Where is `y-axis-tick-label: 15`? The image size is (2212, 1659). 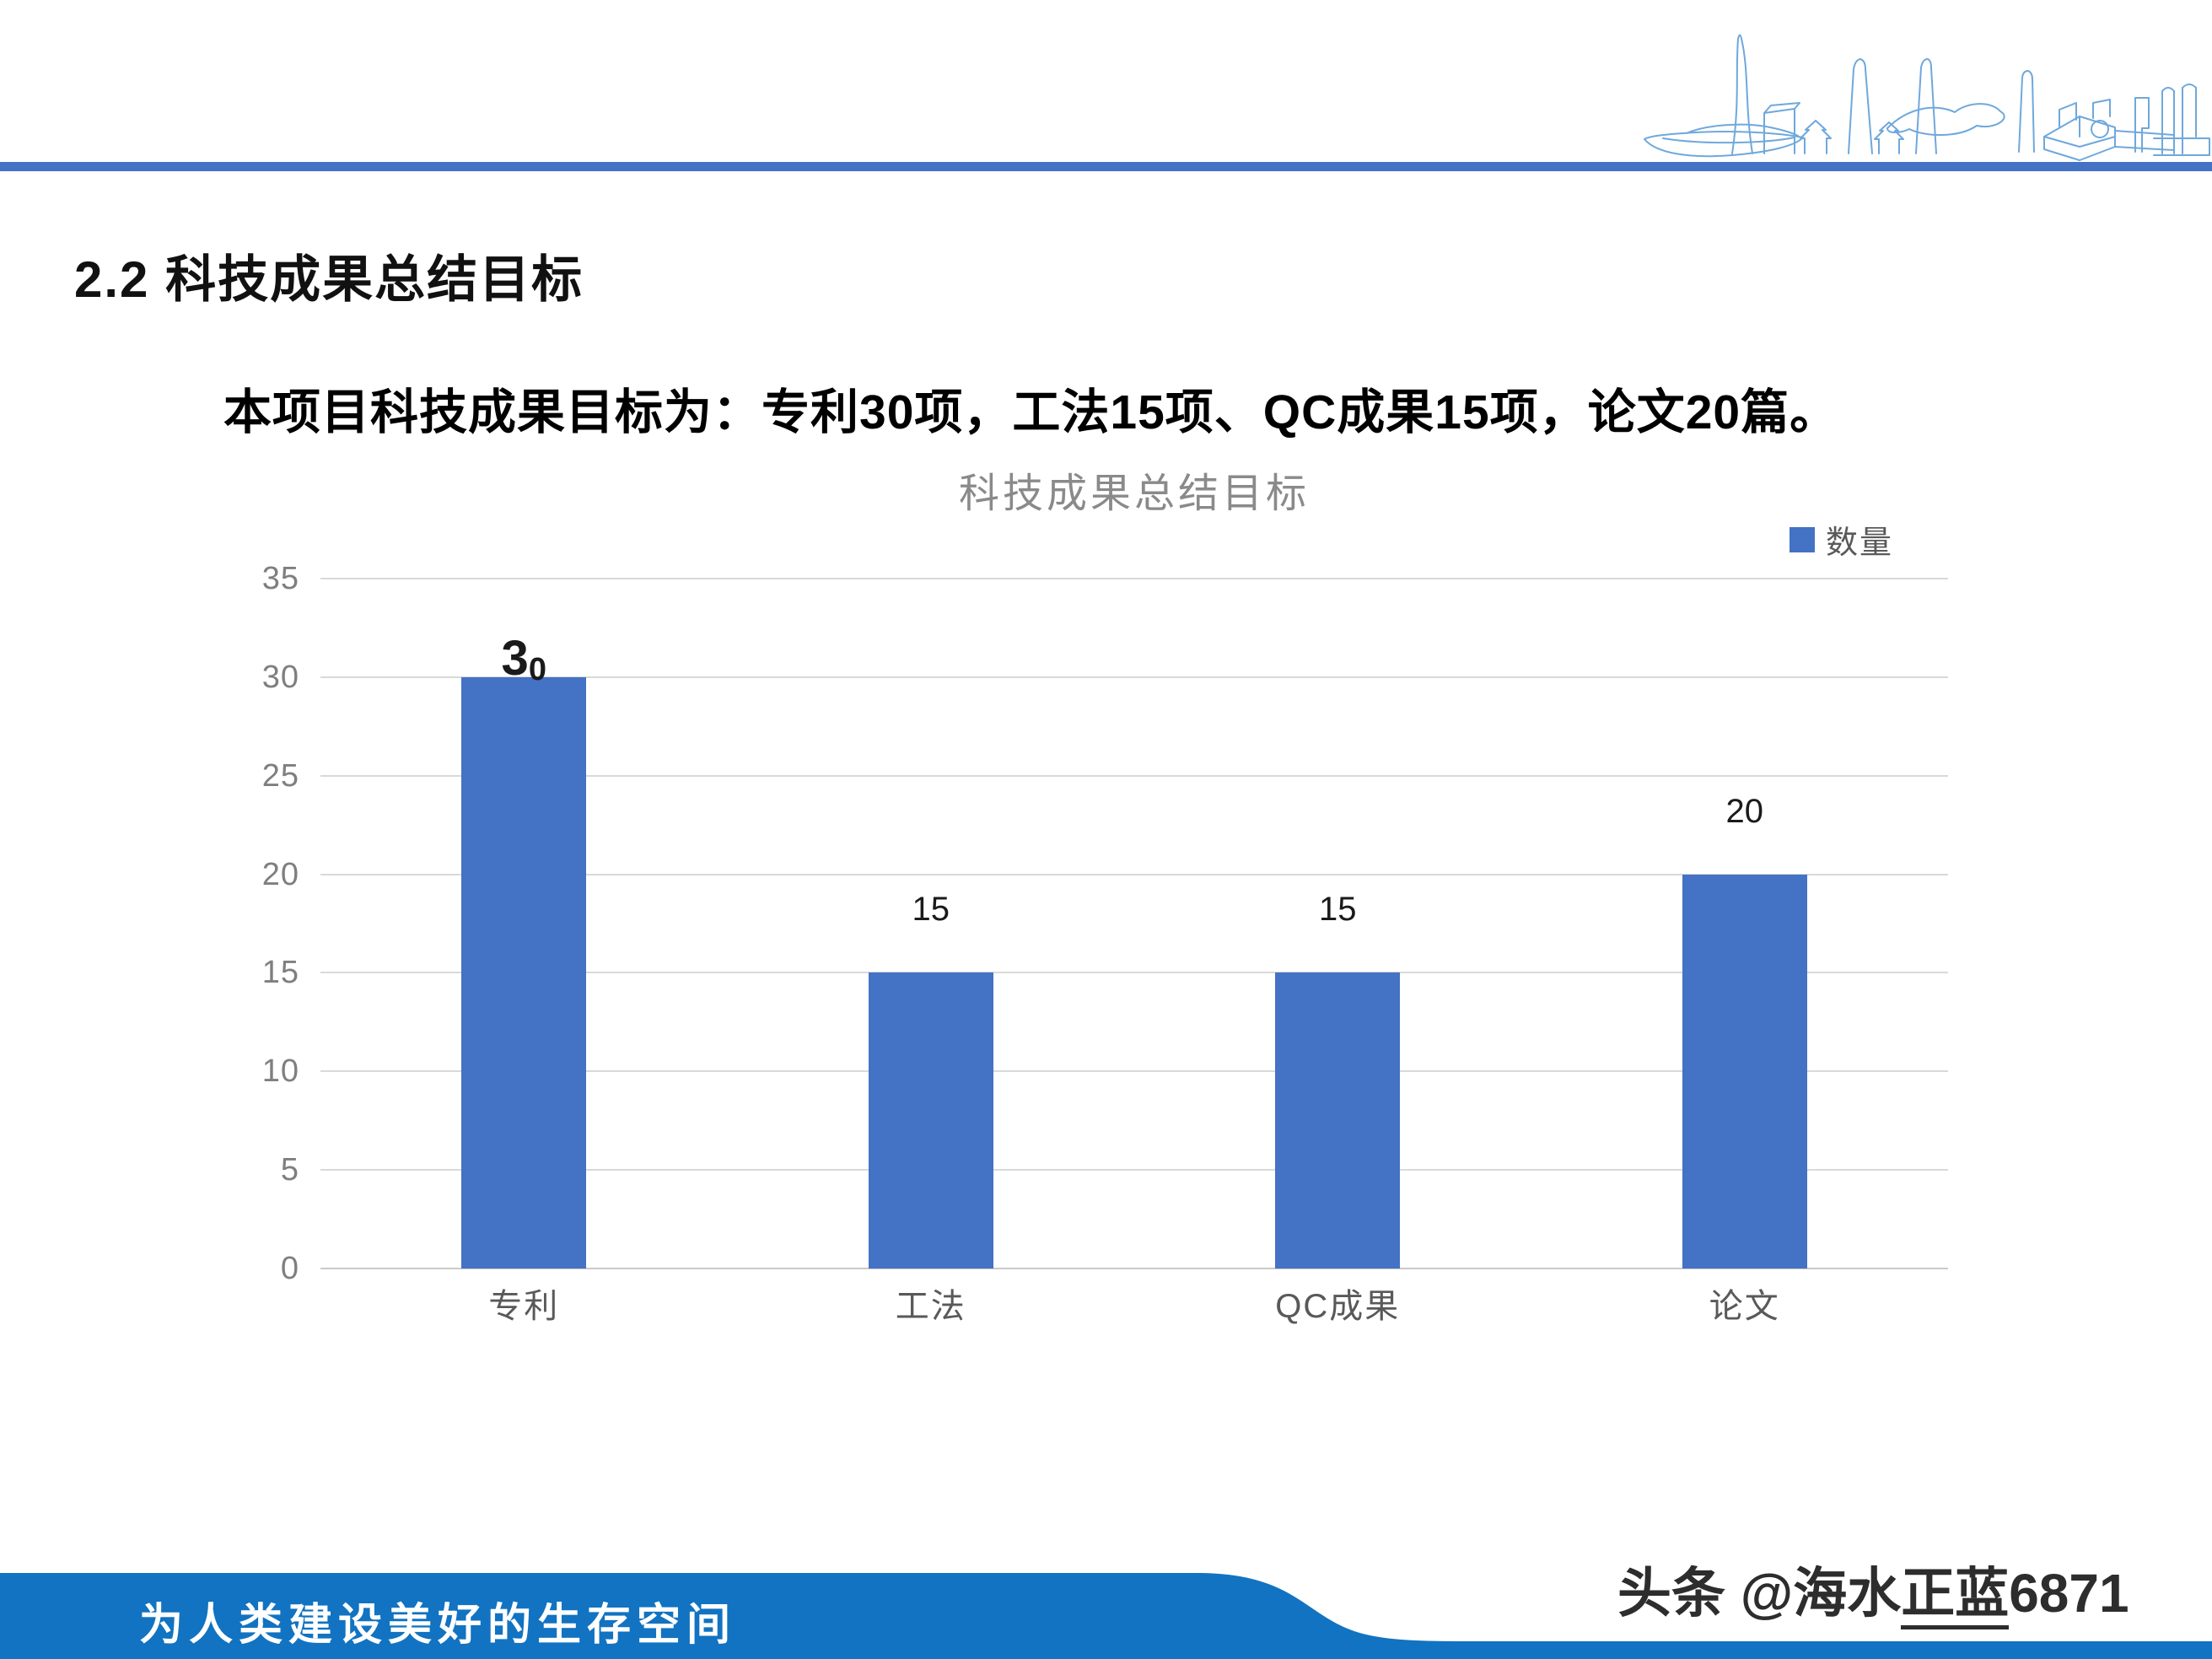
y-axis-tick-label: 15 is located at coordinates (280, 973).